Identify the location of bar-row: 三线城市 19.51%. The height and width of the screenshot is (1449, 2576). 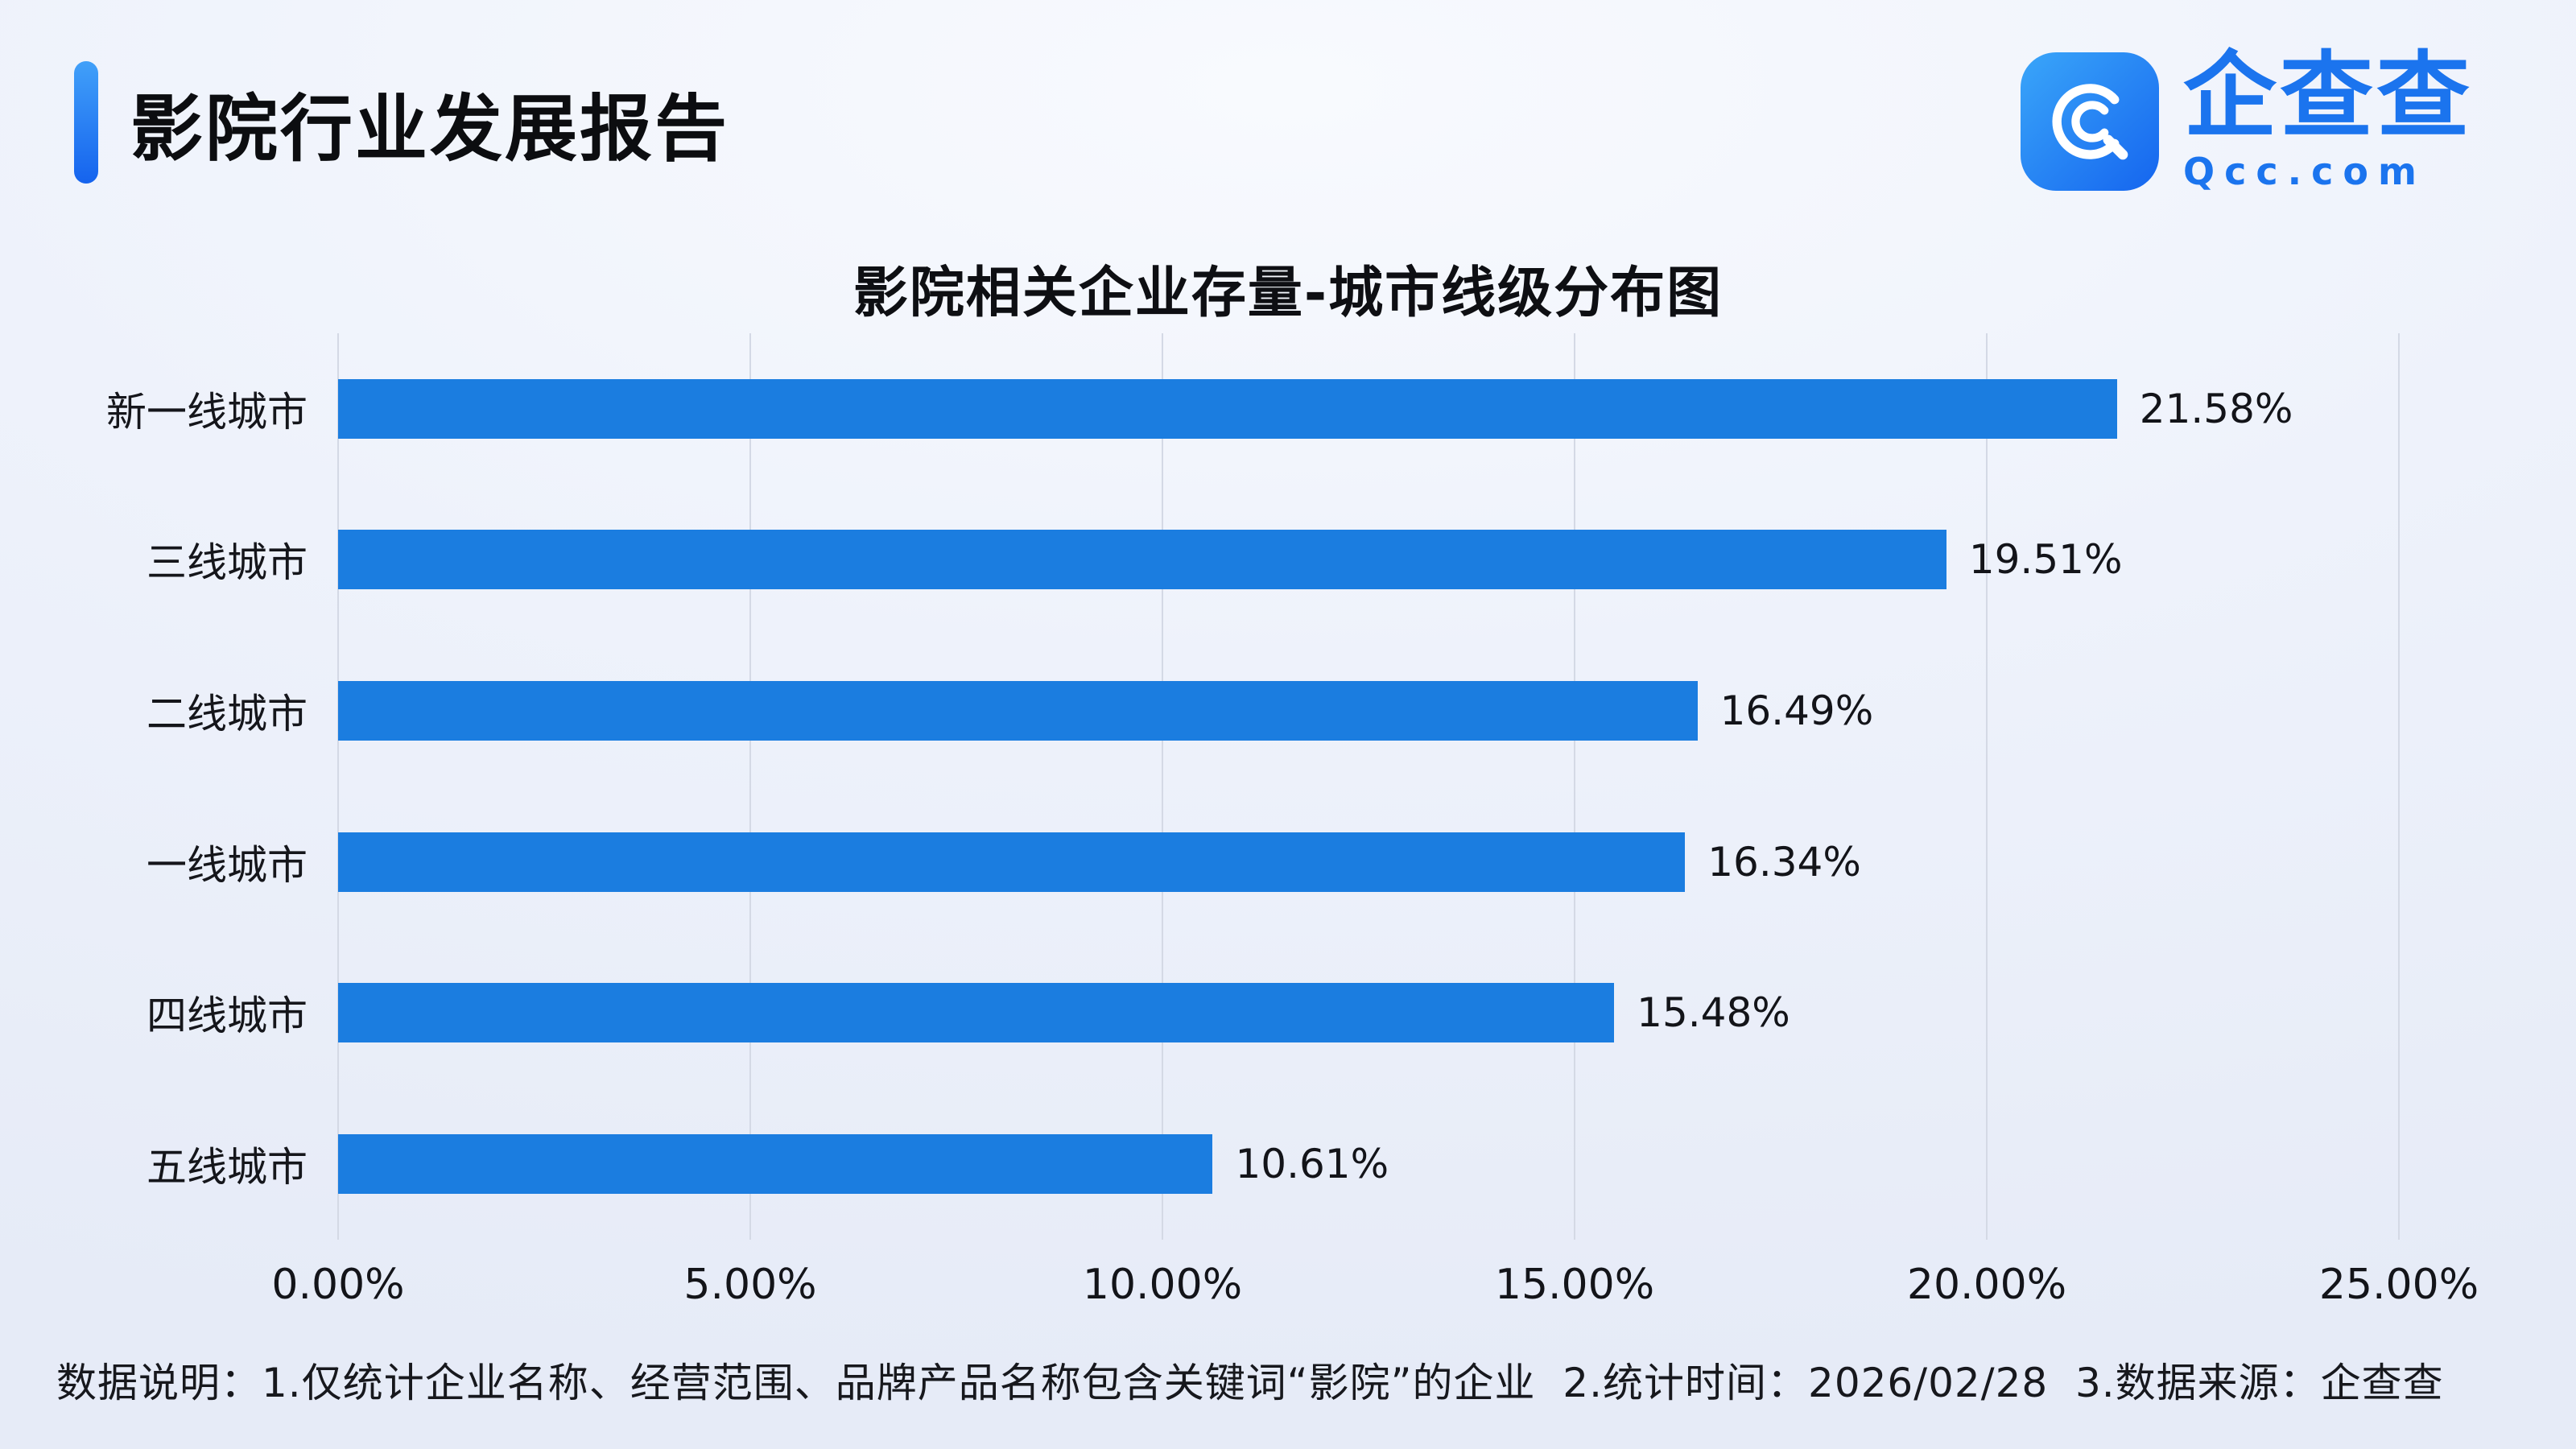
(1273, 560).